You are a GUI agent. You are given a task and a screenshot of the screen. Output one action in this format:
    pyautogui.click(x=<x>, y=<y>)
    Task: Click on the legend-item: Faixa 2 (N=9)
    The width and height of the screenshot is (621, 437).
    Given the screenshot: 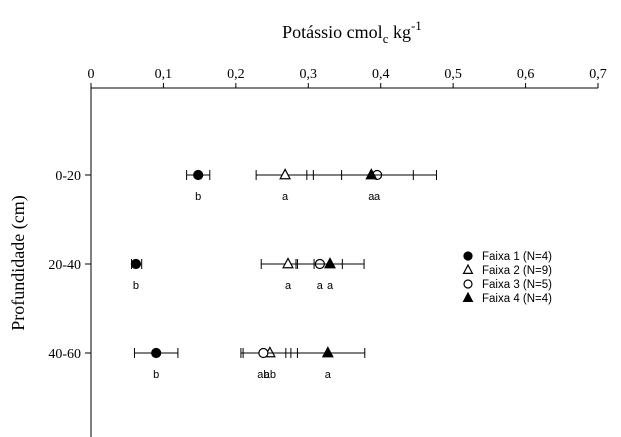 What is the action you would take?
    pyautogui.click(x=507, y=270)
    